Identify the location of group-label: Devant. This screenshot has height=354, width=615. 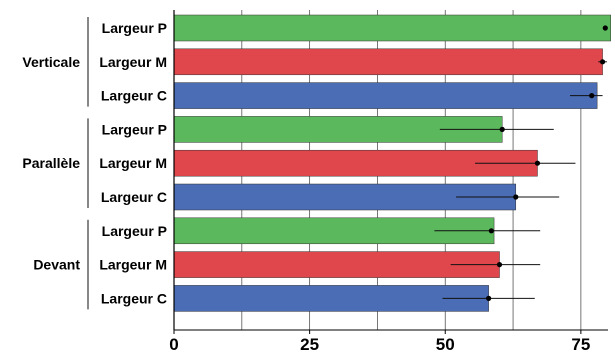
(56, 265).